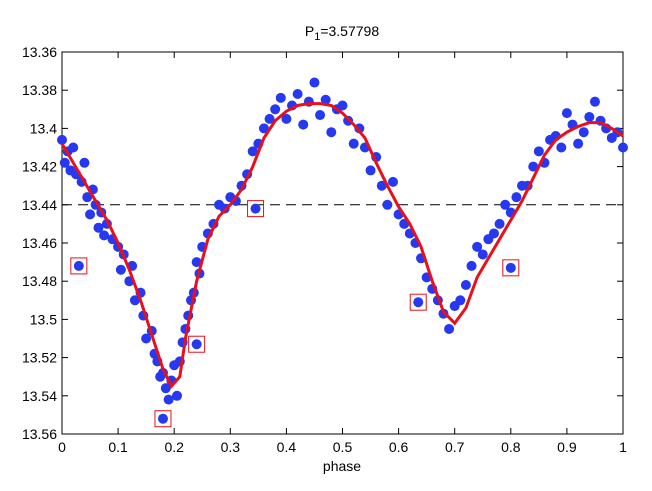 The width and height of the screenshot is (652, 491). I want to click on y-tick-label: 13.52, so click(39, 358).